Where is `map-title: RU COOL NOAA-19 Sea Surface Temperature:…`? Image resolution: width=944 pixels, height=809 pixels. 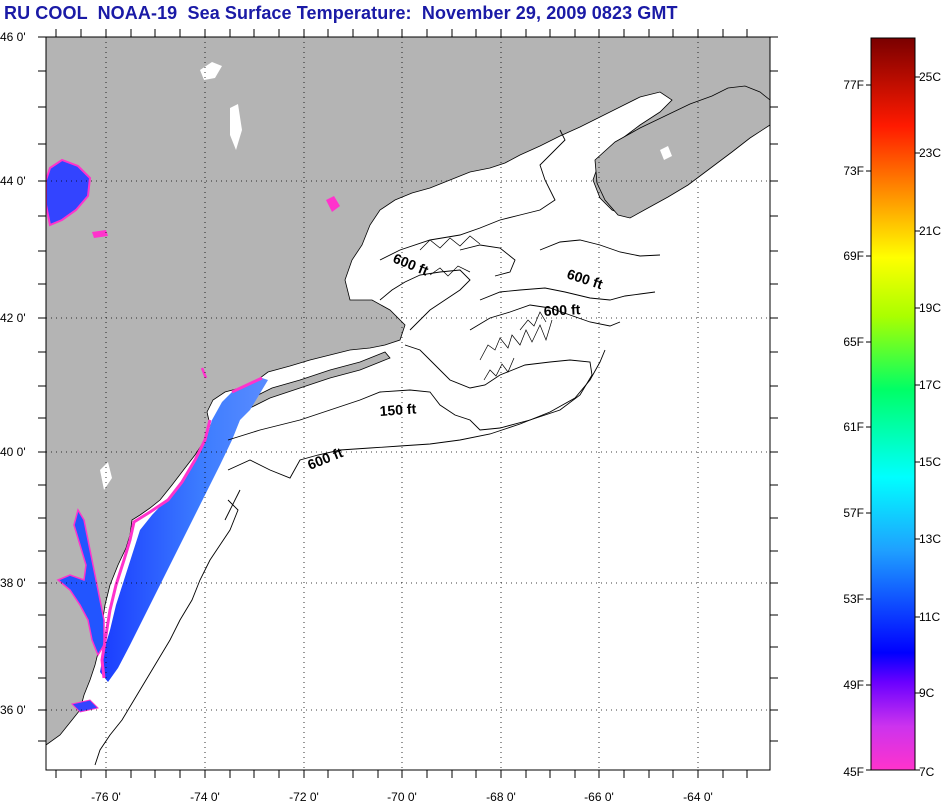
map-title: RU COOL NOAA-19 Sea Surface Temperature:… is located at coordinates (341, 13).